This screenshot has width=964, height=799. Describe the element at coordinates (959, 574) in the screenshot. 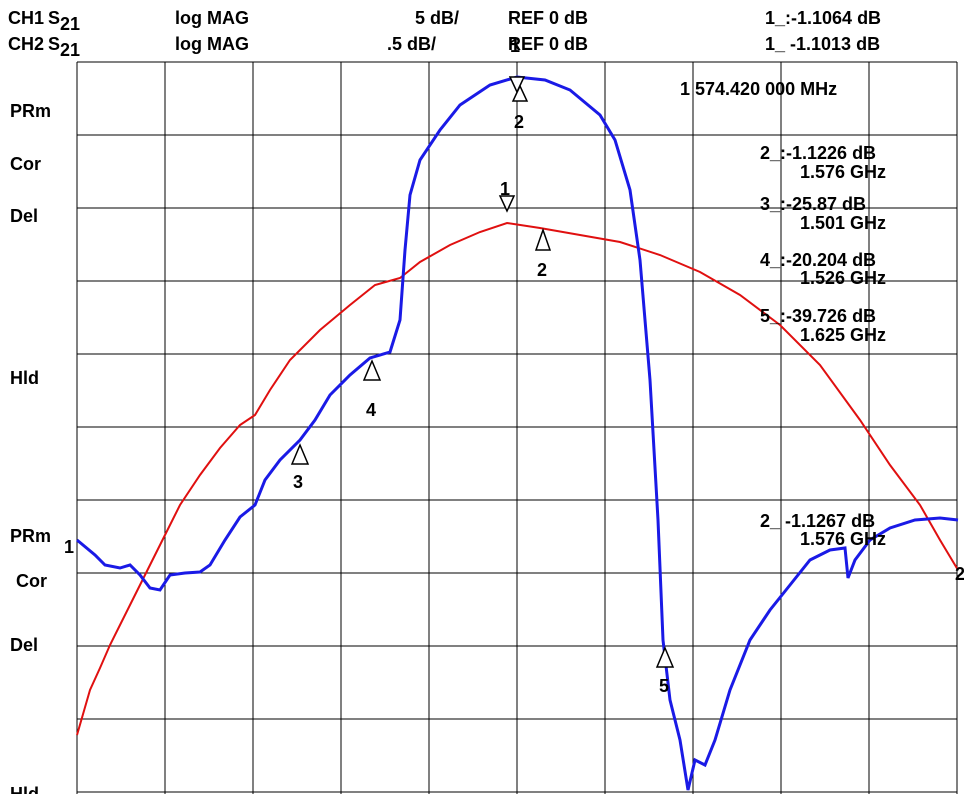

I see `ref-marker: 2` at that location.